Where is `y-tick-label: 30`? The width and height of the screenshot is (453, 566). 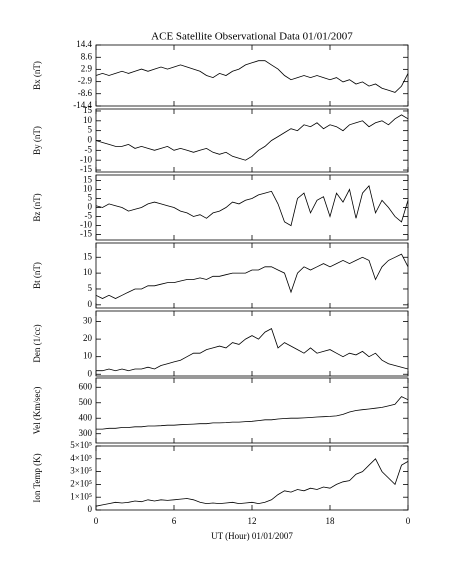
y-tick-label: 30 is located at coordinates (88, 321).